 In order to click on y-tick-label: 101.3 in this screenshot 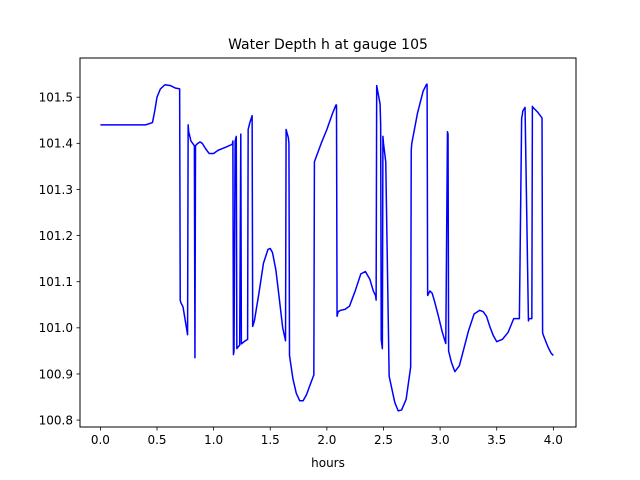, I will do `click(56, 190)`.